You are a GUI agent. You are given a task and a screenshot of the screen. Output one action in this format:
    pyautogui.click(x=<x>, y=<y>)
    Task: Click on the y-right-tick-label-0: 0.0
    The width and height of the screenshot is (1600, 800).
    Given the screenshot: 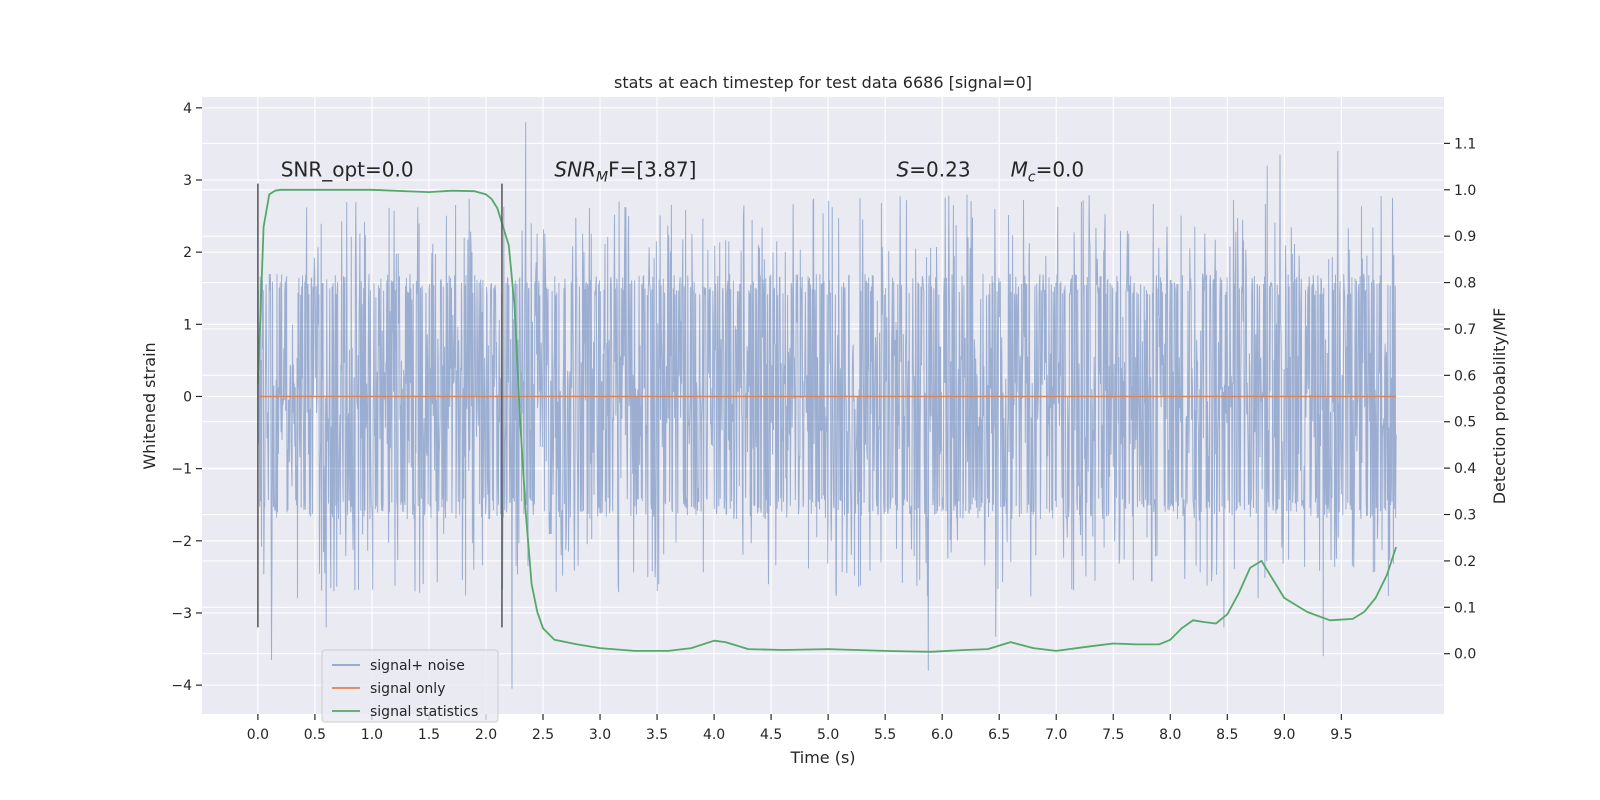 What is the action you would take?
    pyautogui.click(x=1465, y=655)
    